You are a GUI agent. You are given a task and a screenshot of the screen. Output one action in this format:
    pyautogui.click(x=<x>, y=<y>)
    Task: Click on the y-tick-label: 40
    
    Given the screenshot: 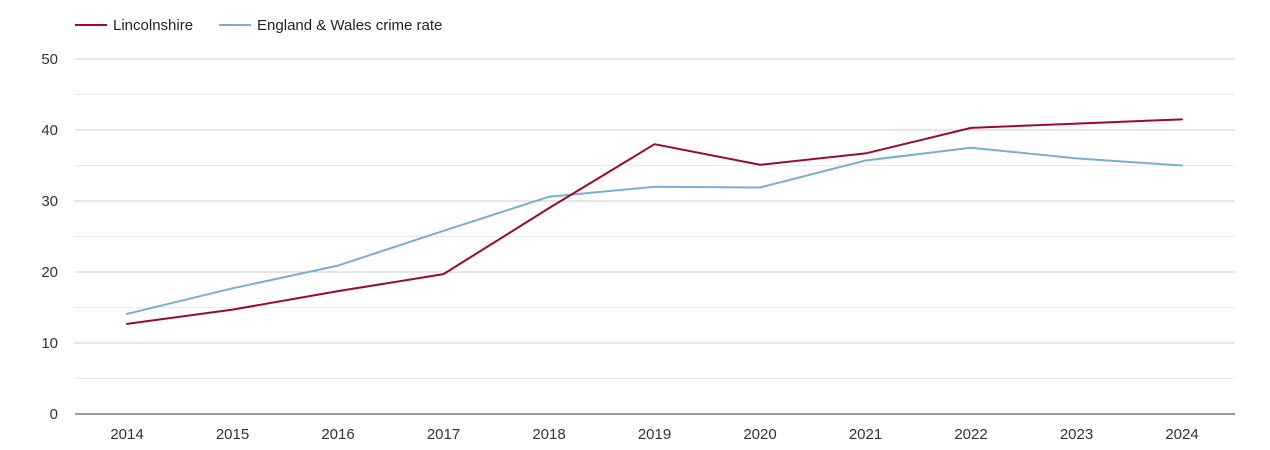 What is the action you would take?
    pyautogui.click(x=49, y=130)
    